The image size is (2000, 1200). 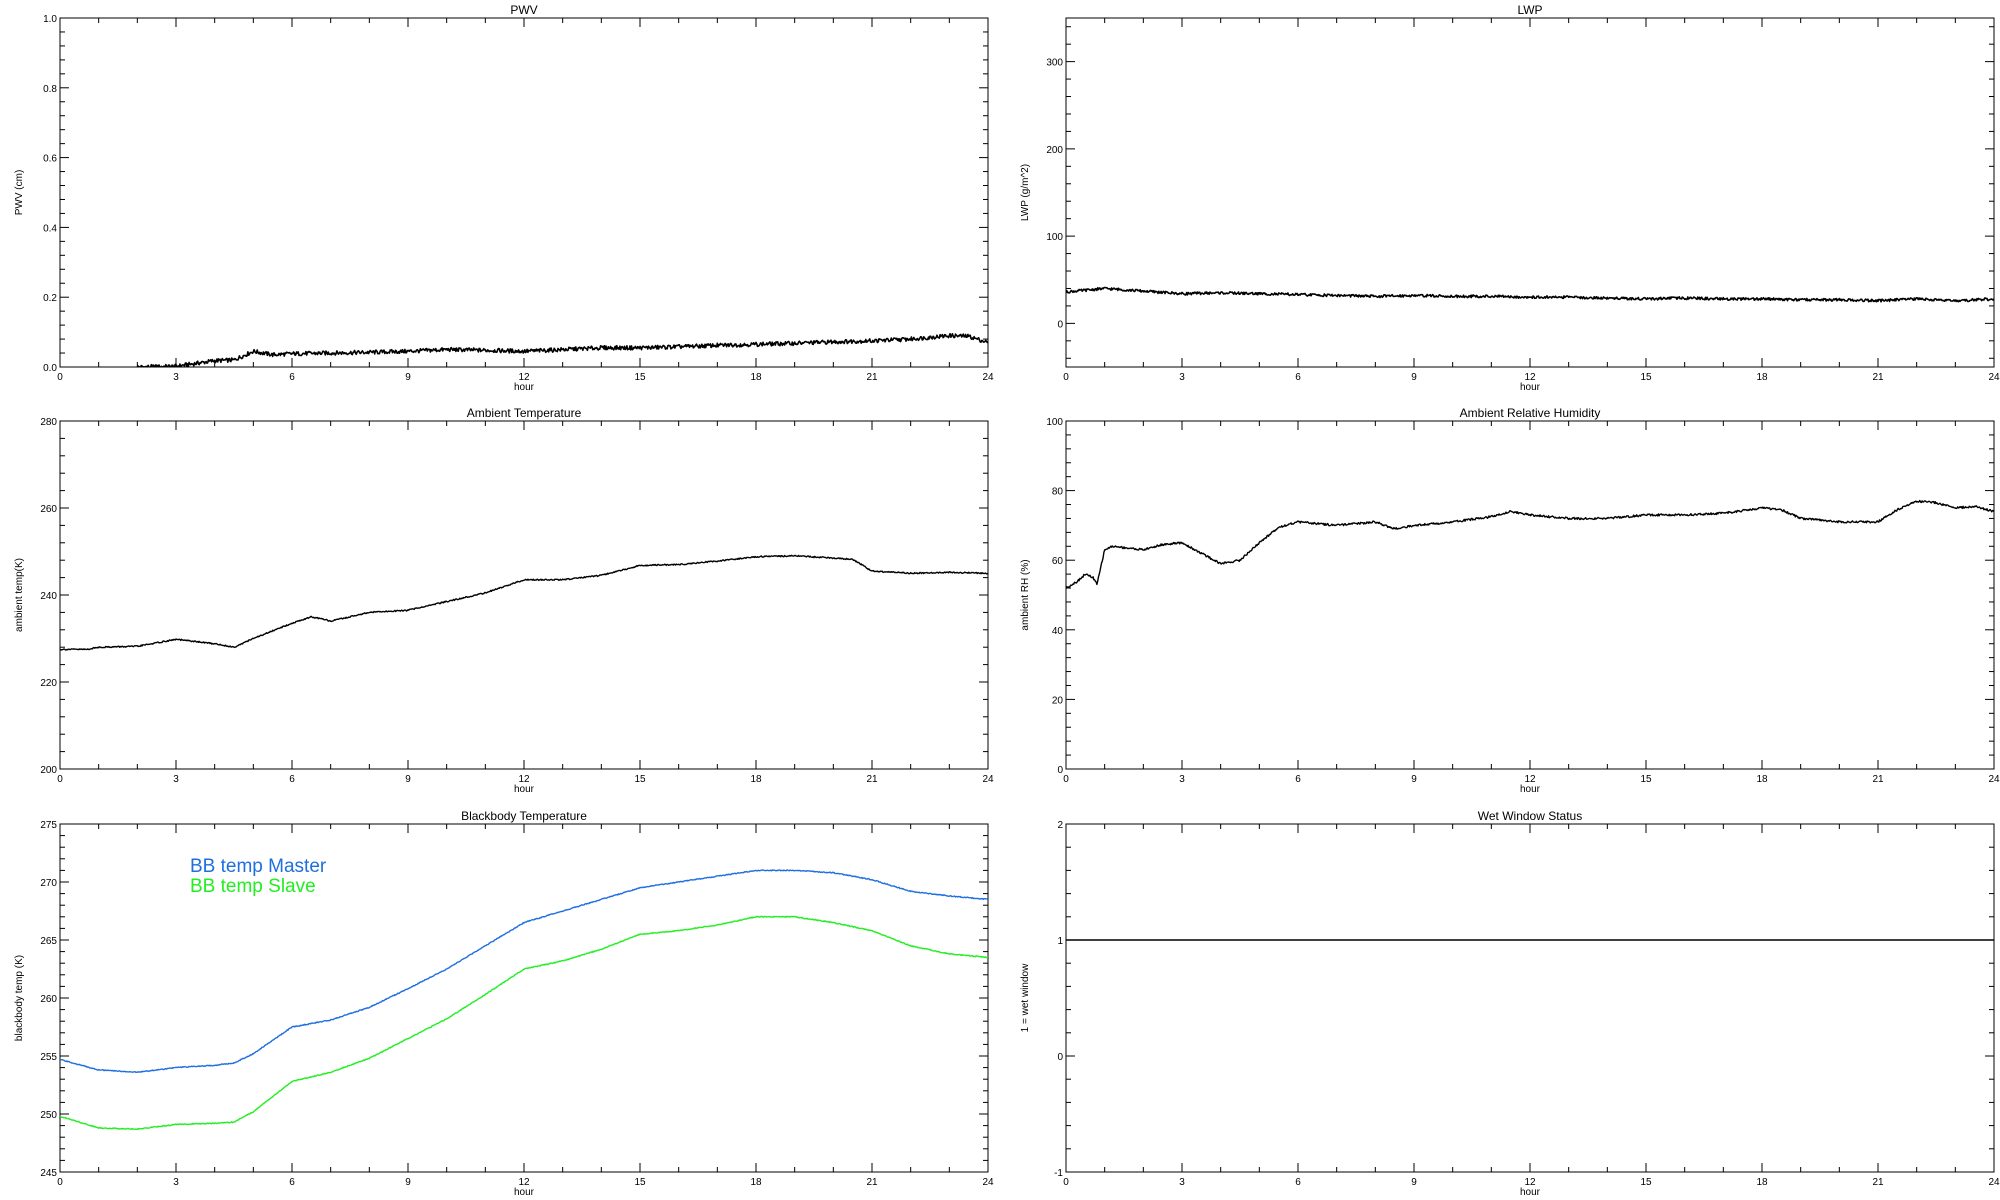 I want to click on y-tick-label: -1, so click(x=1058, y=1173).